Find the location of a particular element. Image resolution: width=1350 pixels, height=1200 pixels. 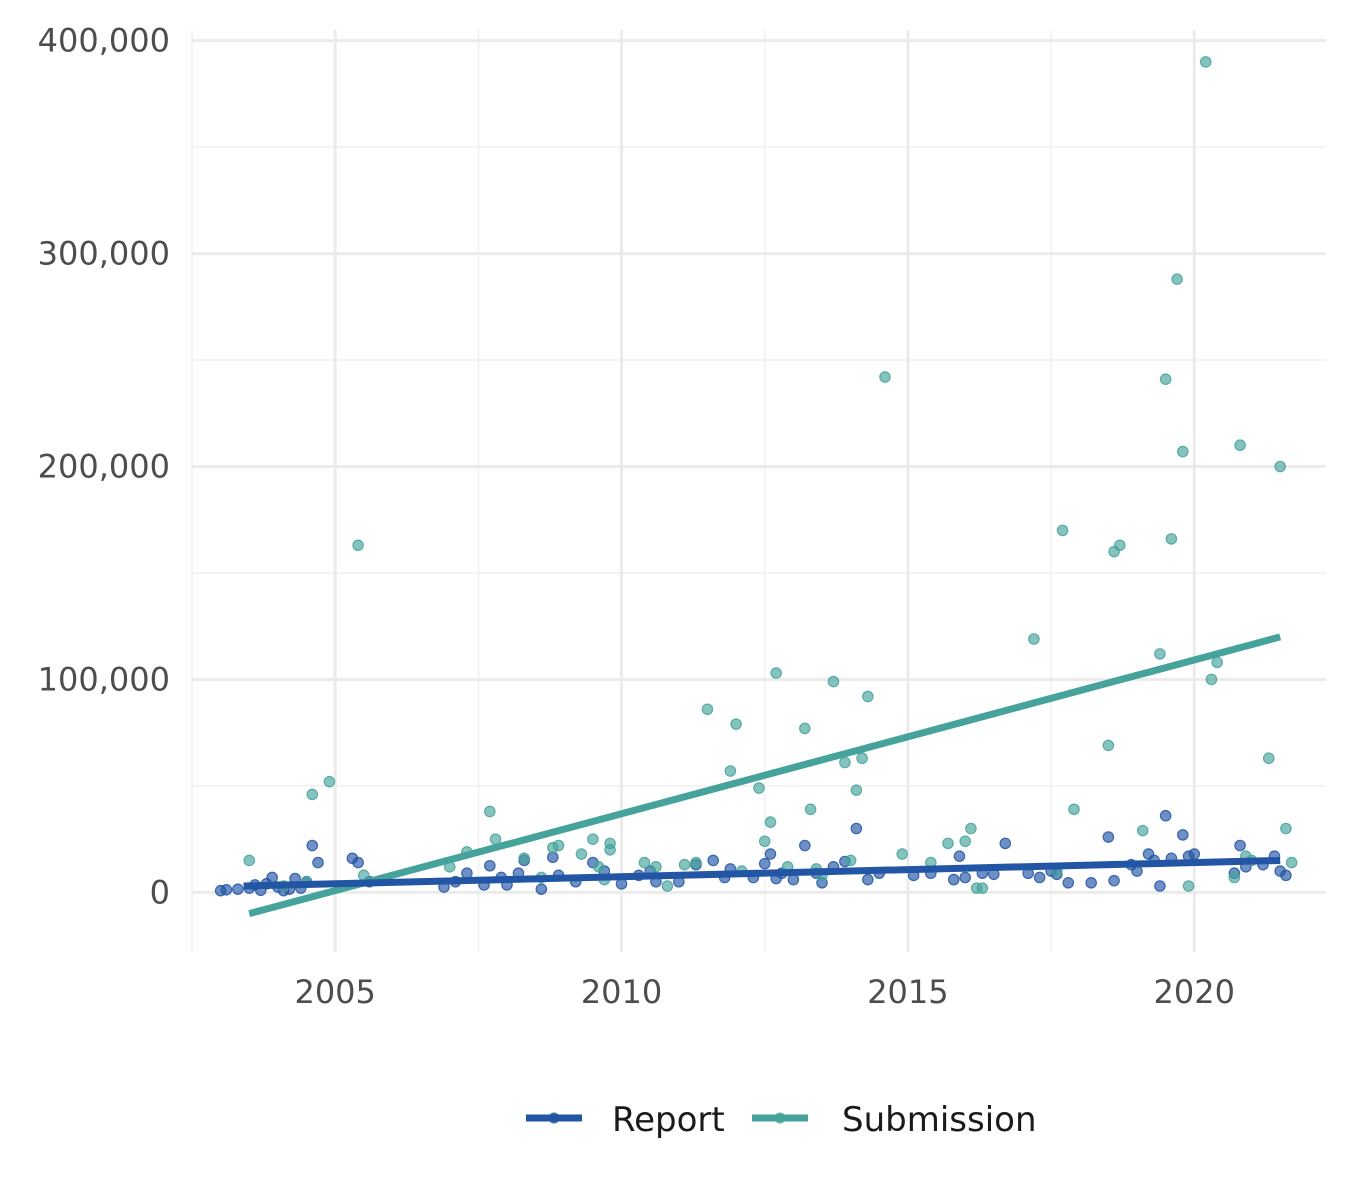

y-tick-label: 200,000 is located at coordinates (104, 467).